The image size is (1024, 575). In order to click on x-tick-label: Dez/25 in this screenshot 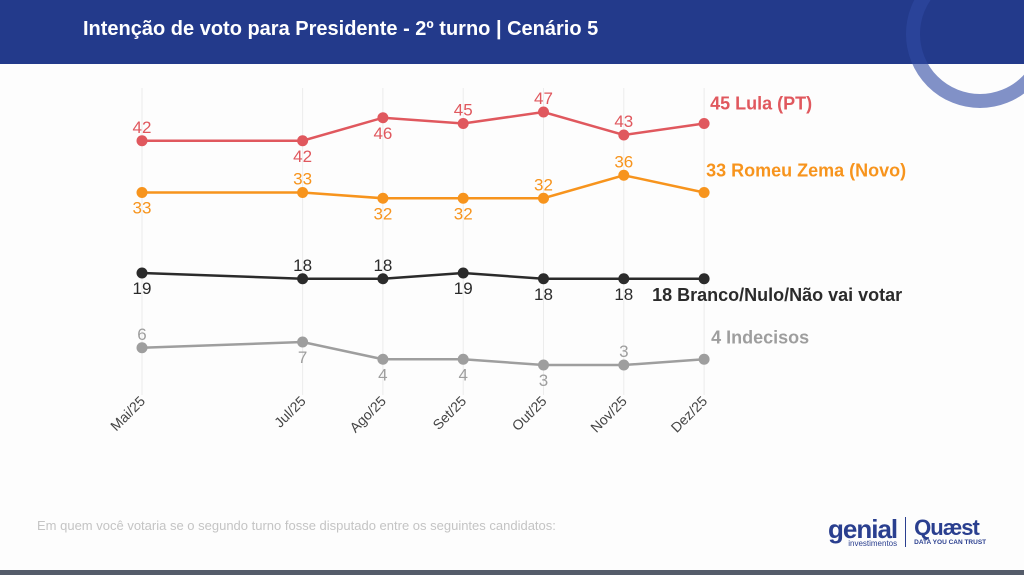, I will do `click(689, 414)`.